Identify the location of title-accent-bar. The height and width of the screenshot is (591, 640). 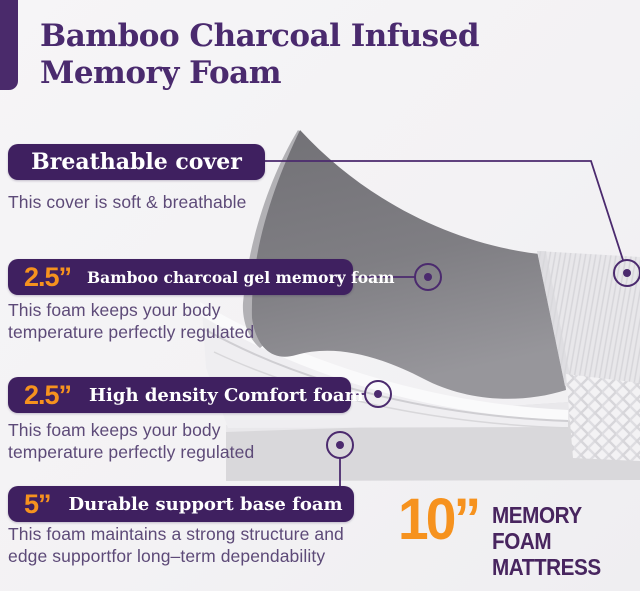
(9, 45).